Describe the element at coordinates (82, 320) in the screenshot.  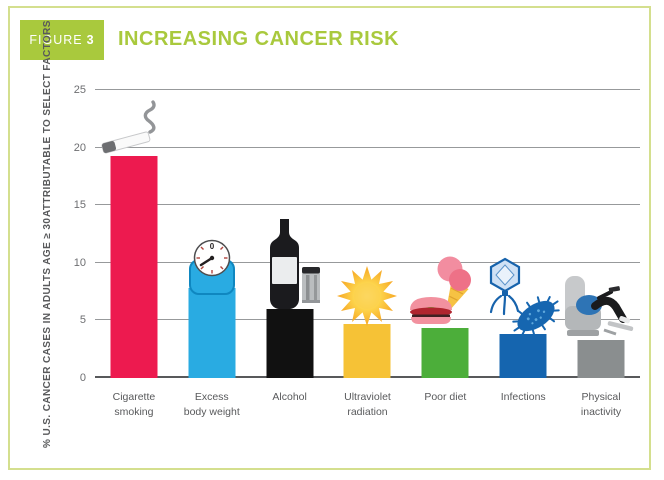
I see `y-tick-label-5: 5` at that location.